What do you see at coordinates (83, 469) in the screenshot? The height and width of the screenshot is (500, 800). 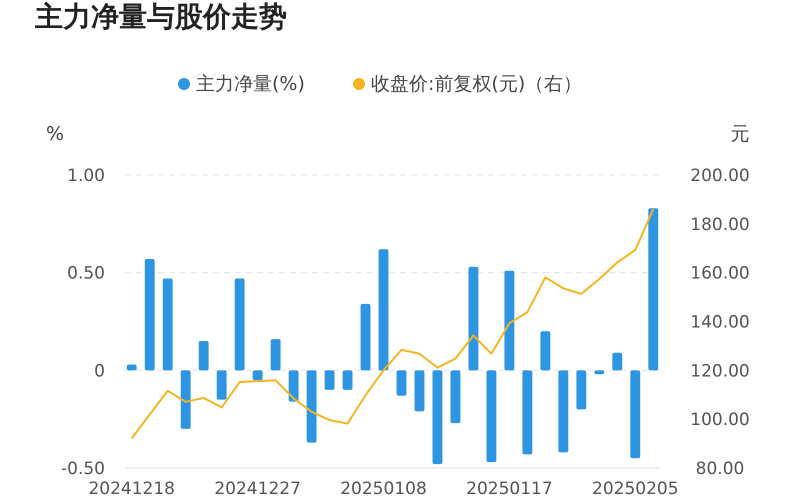 I see `y-tick-label: -0.50` at bounding box center [83, 469].